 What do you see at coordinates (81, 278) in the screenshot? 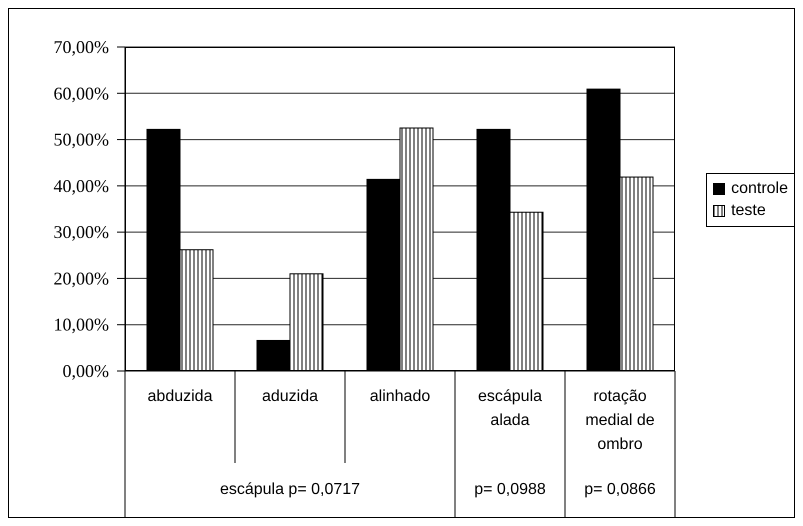
I see `y-tick-label: 20,00%` at bounding box center [81, 278].